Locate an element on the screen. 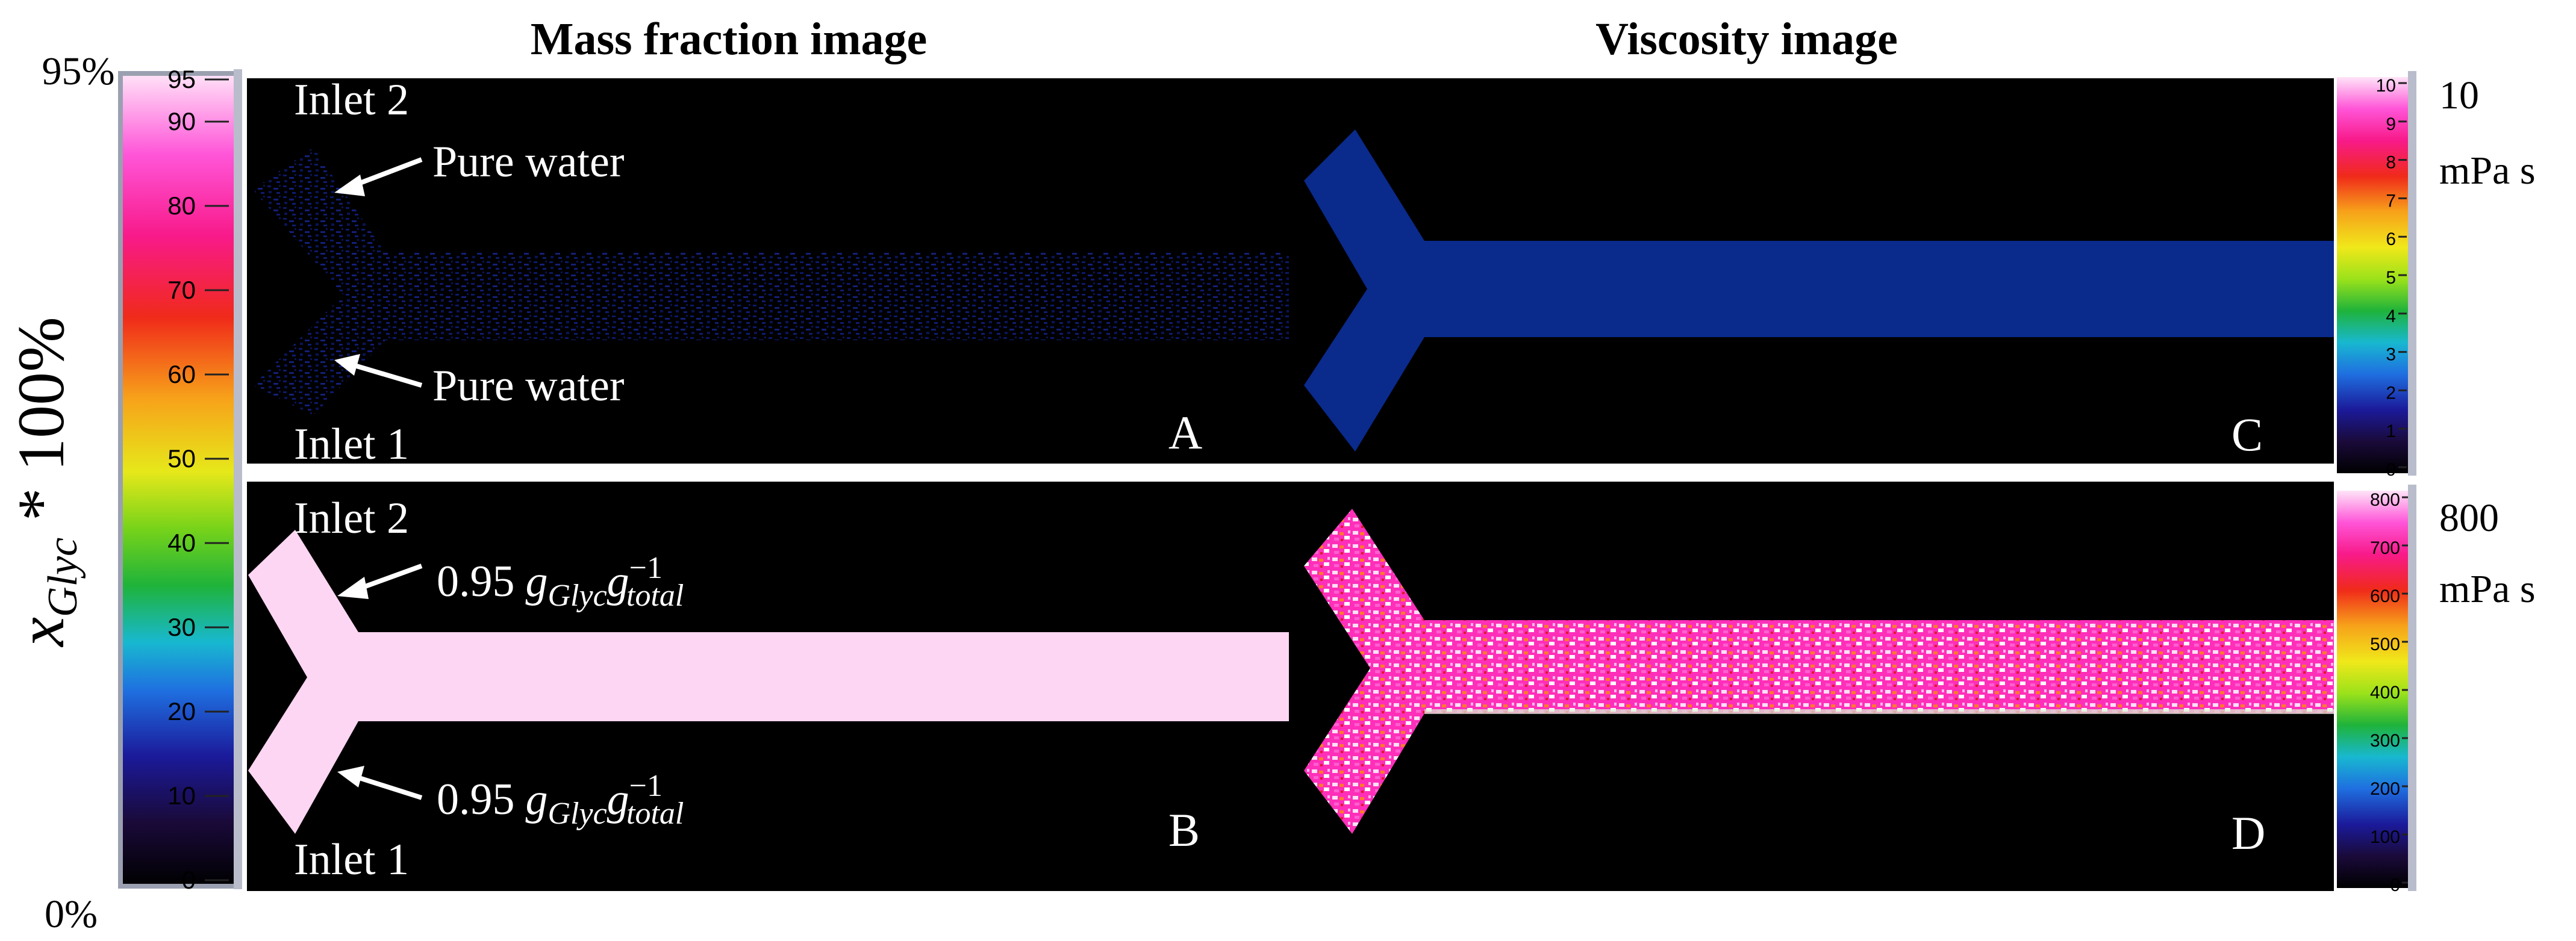  panel-b-channel is located at coordinates (768, 682).